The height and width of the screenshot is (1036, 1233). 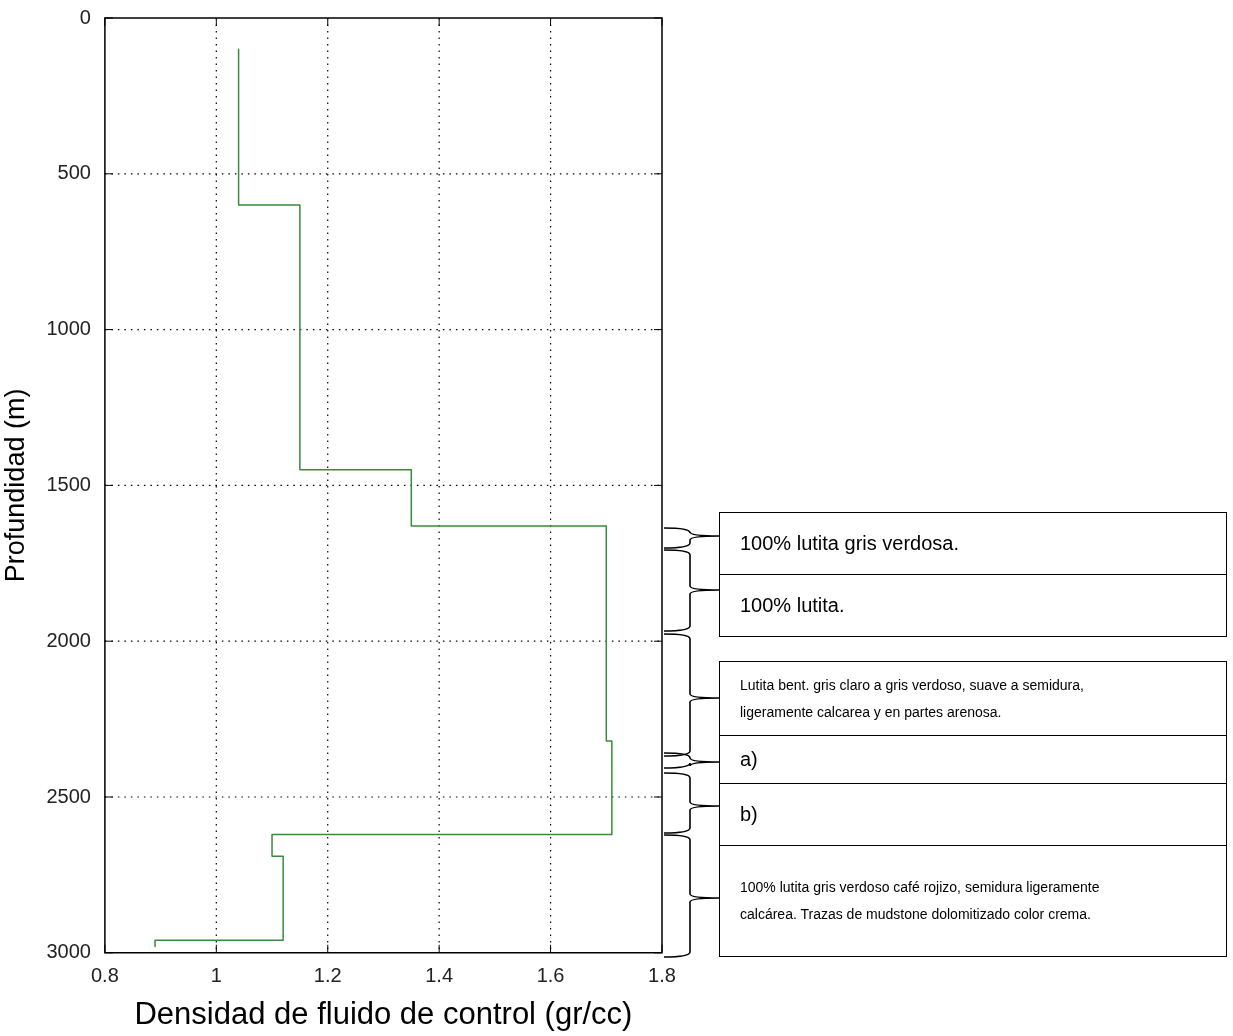 What do you see at coordinates (68, 483) in the screenshot?
I see `y-tick-label: 1500` at bounding box center [68, 483].